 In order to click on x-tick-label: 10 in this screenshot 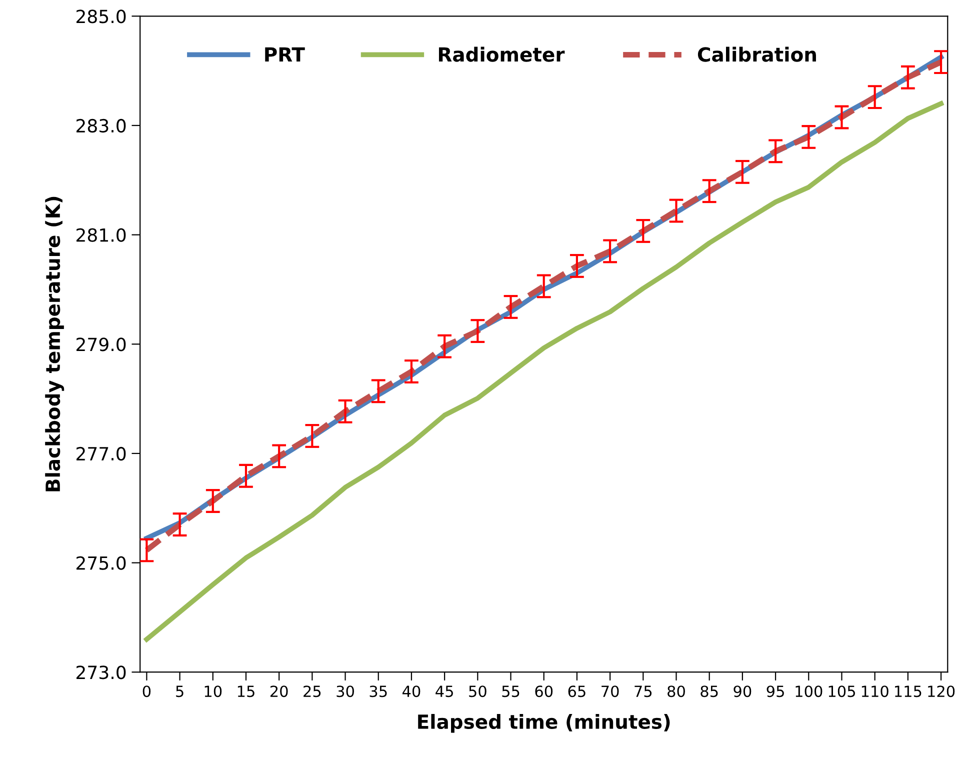, I will do `click(213, 692)`.